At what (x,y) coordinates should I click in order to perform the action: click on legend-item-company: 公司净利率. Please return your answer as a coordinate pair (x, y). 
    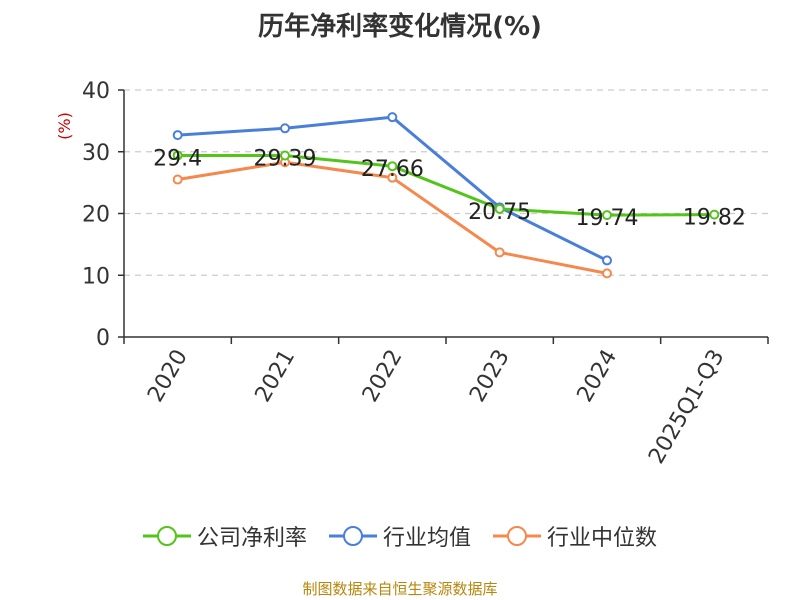
    Looking at the image, I should click on (224, 536).